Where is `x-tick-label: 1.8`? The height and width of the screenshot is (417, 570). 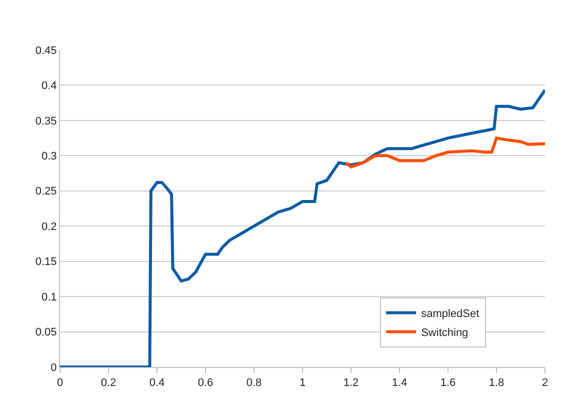
x-tick-label: 1.8 is located at coordinates (496, 383).